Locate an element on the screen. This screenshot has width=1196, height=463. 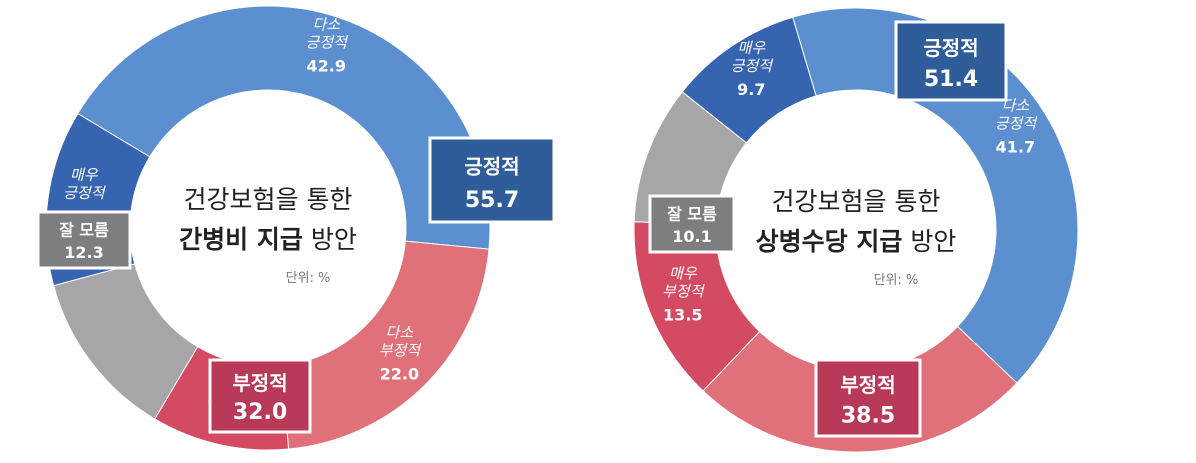
slice-value: 41.7 is located at coordinates (1015, 146).